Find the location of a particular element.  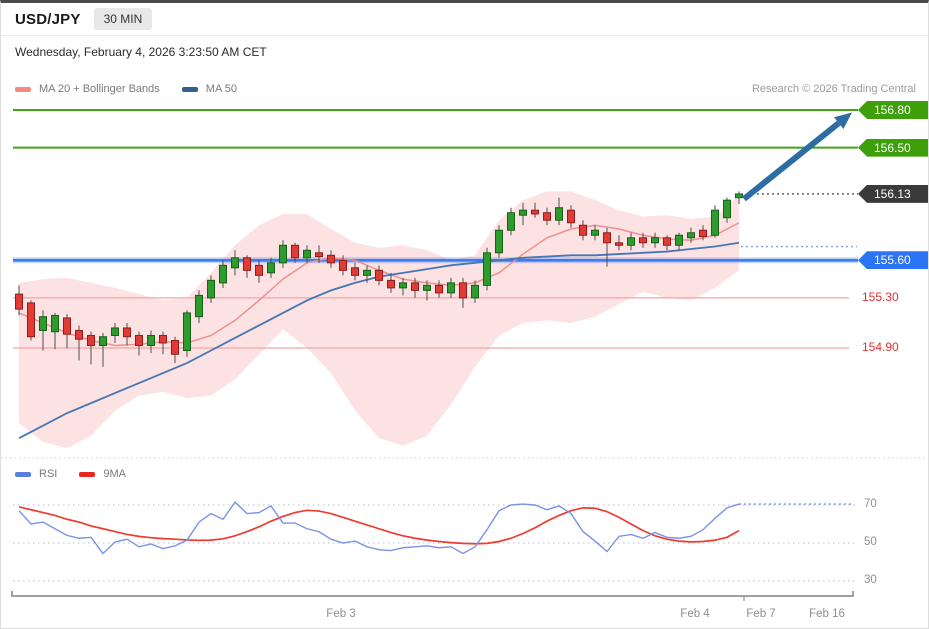

research-credit: Research © 2026 Trading Central is located at coordinates (833, 89).